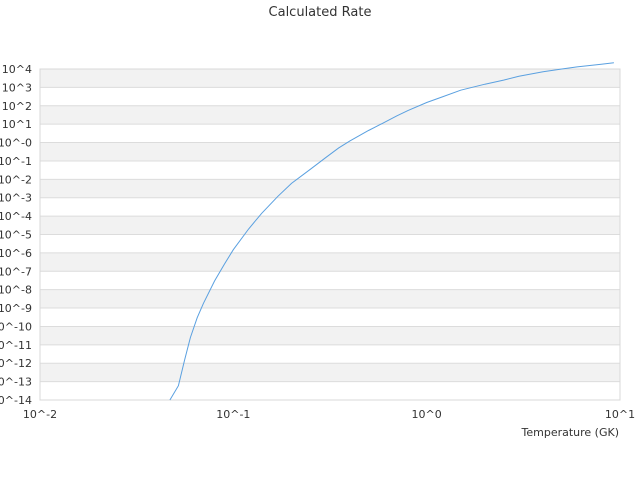 This screenshot has width=640, height=480. I want to click on y-tick-label: 10^-5, so click(16, 235).